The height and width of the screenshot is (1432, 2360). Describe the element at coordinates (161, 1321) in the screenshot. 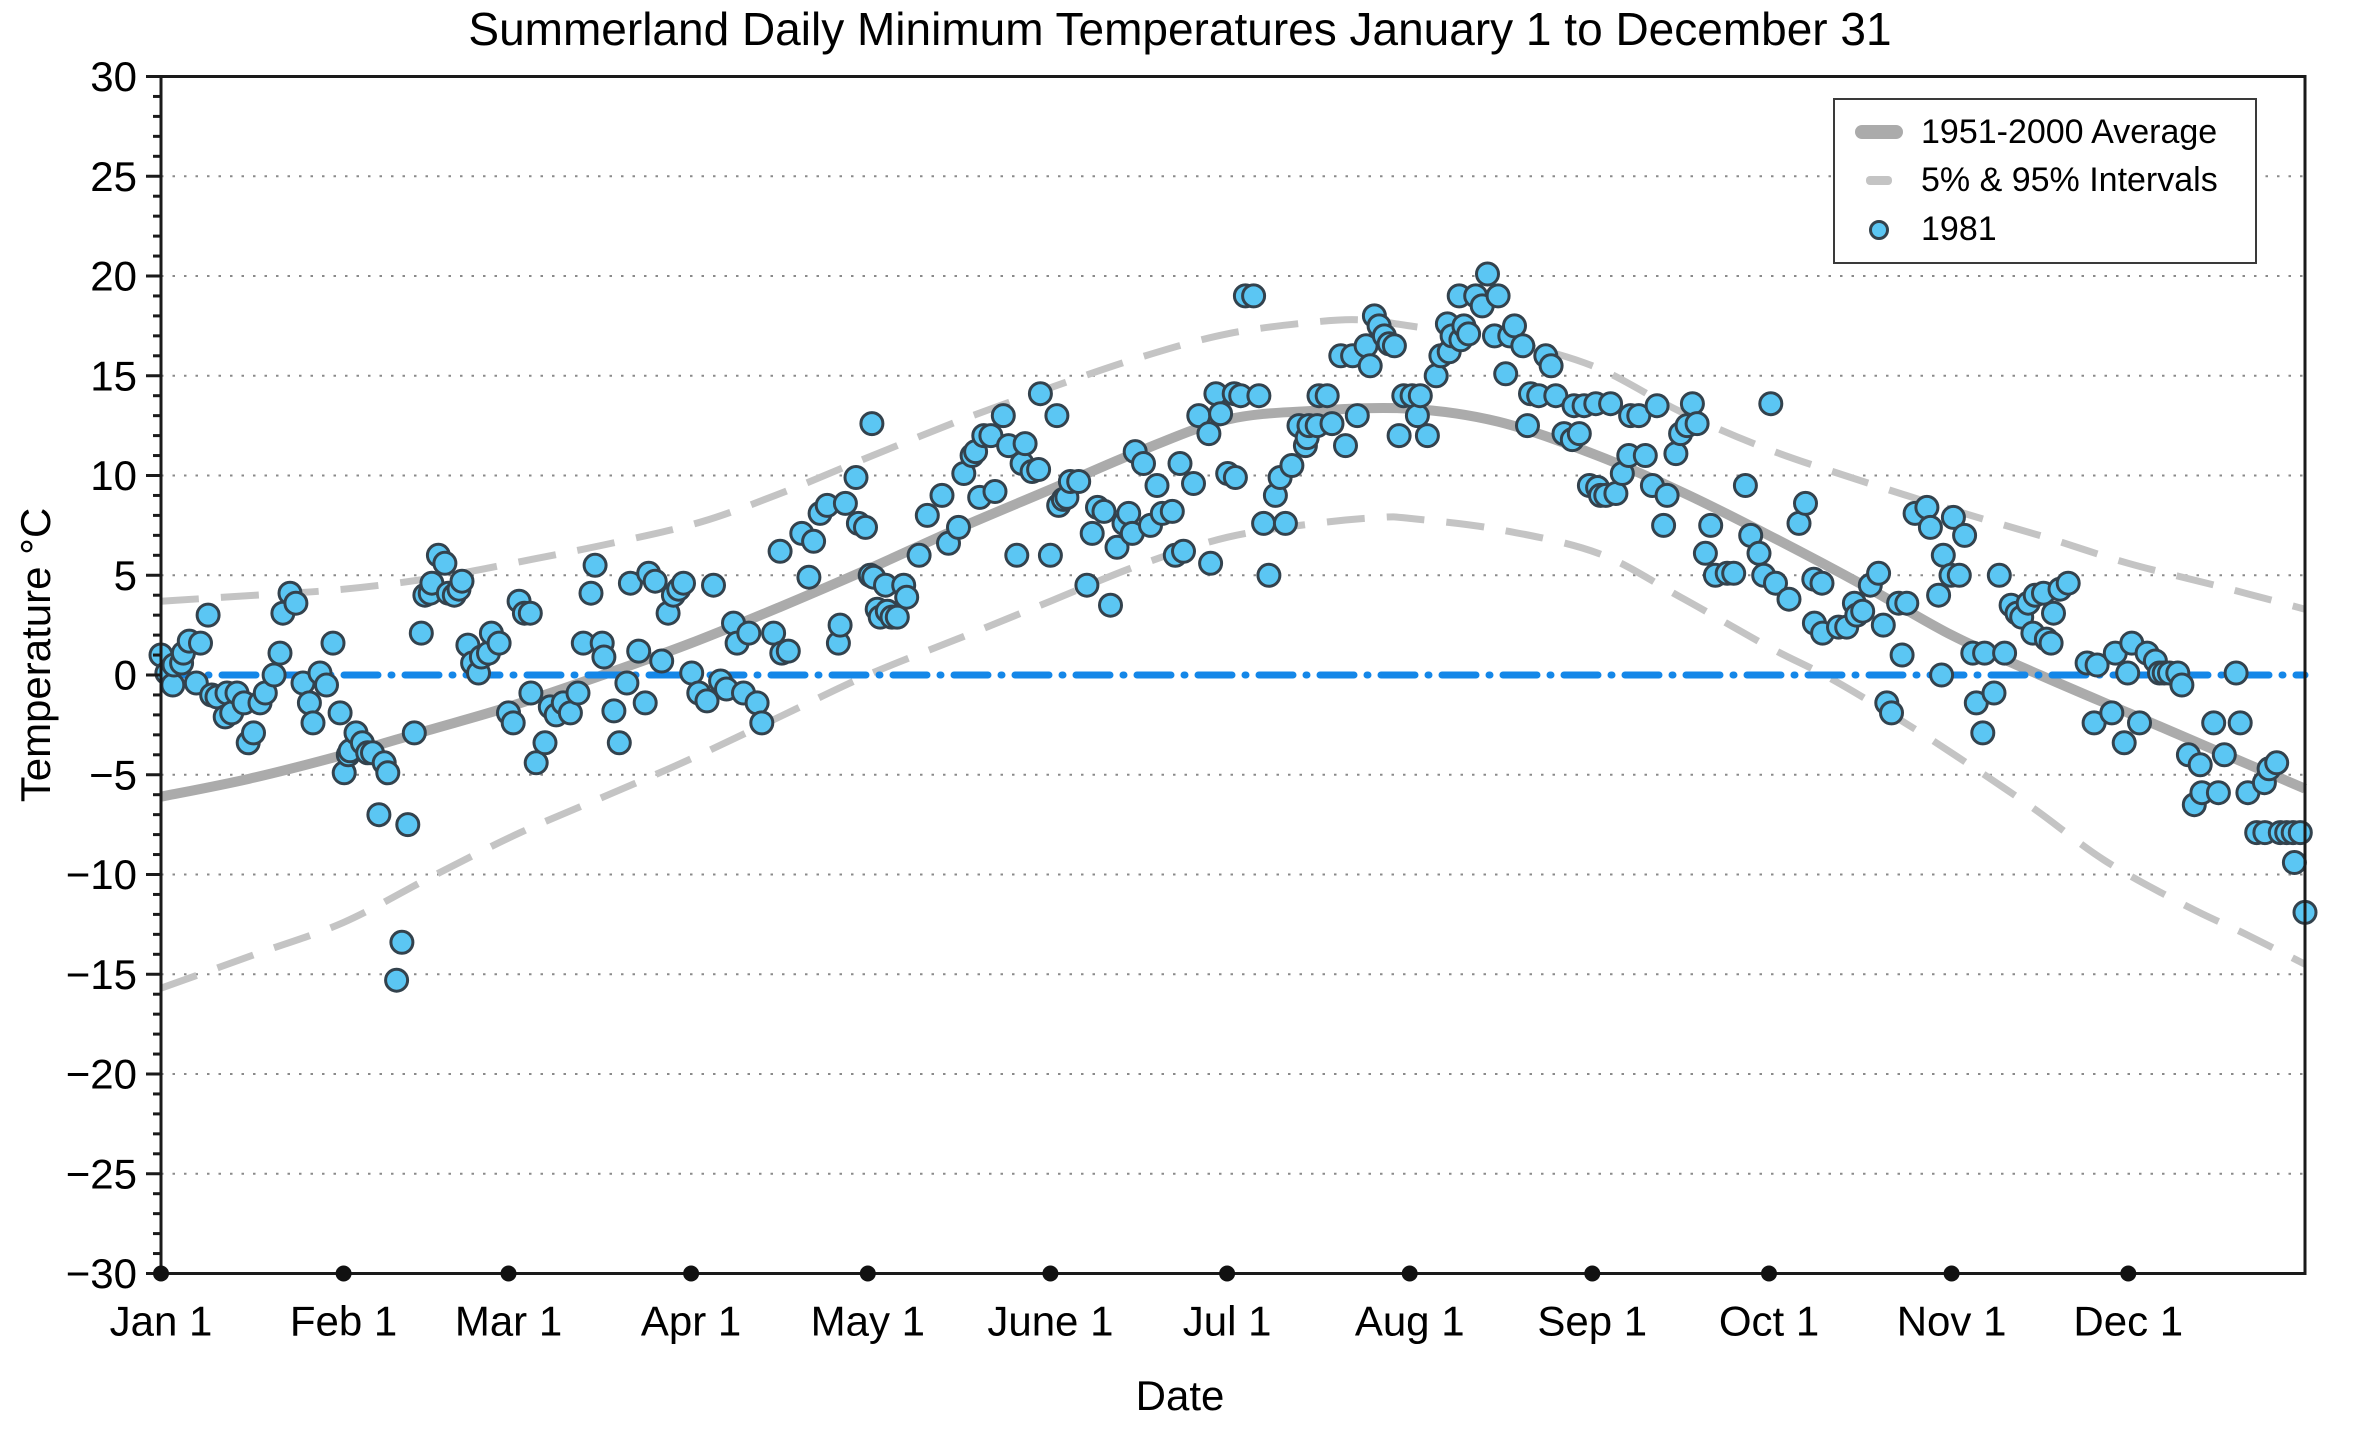

I see `x-tick-label: Jan 1` at that location.